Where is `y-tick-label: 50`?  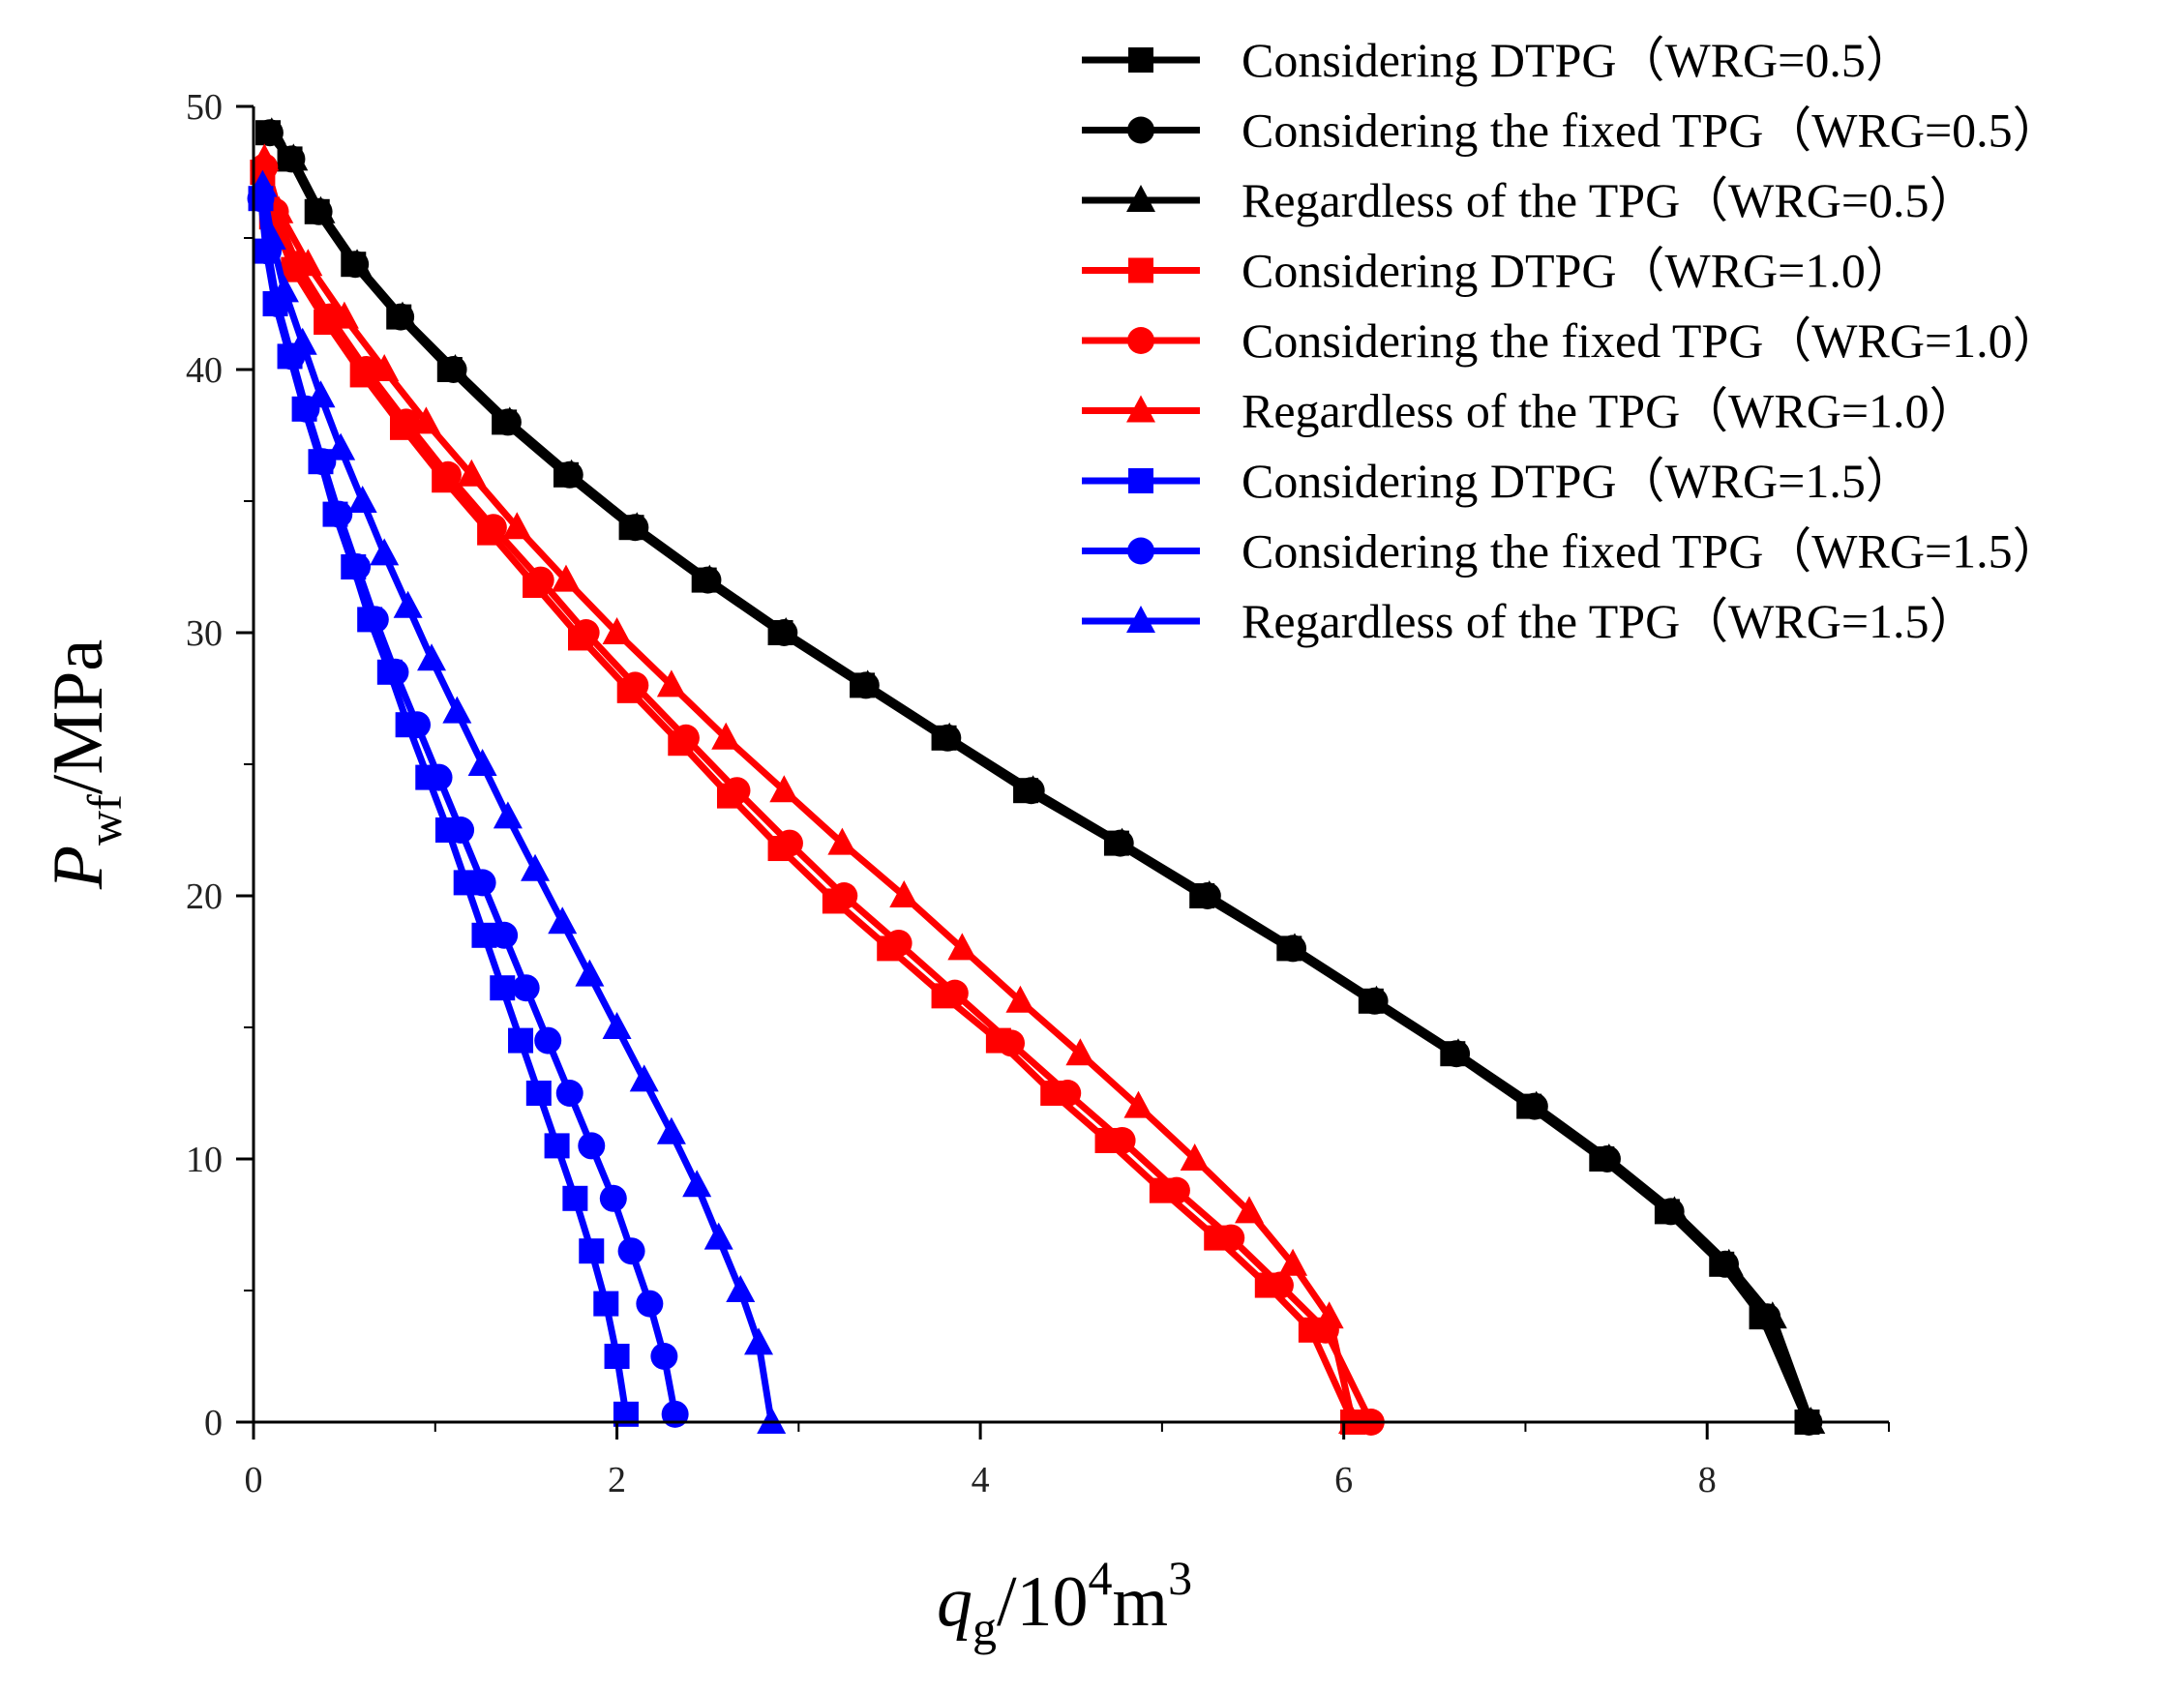
y-tick-label: 50 is located at coordinates (204, 107).